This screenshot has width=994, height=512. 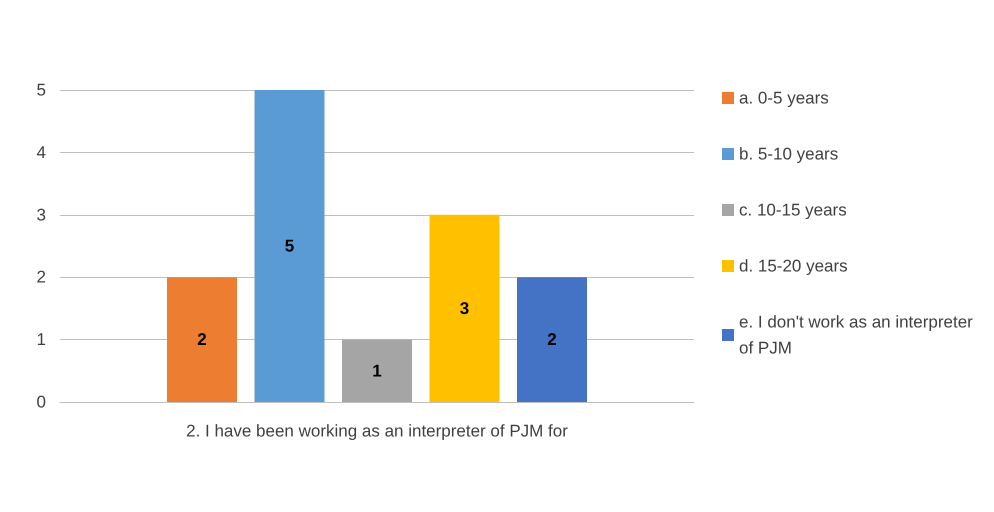 What do you see at coordinates (858, 335) in the screenshot?
I see `legend-label: e. I don't work as an interpreter of PJM` at bounding box center [858, 335].